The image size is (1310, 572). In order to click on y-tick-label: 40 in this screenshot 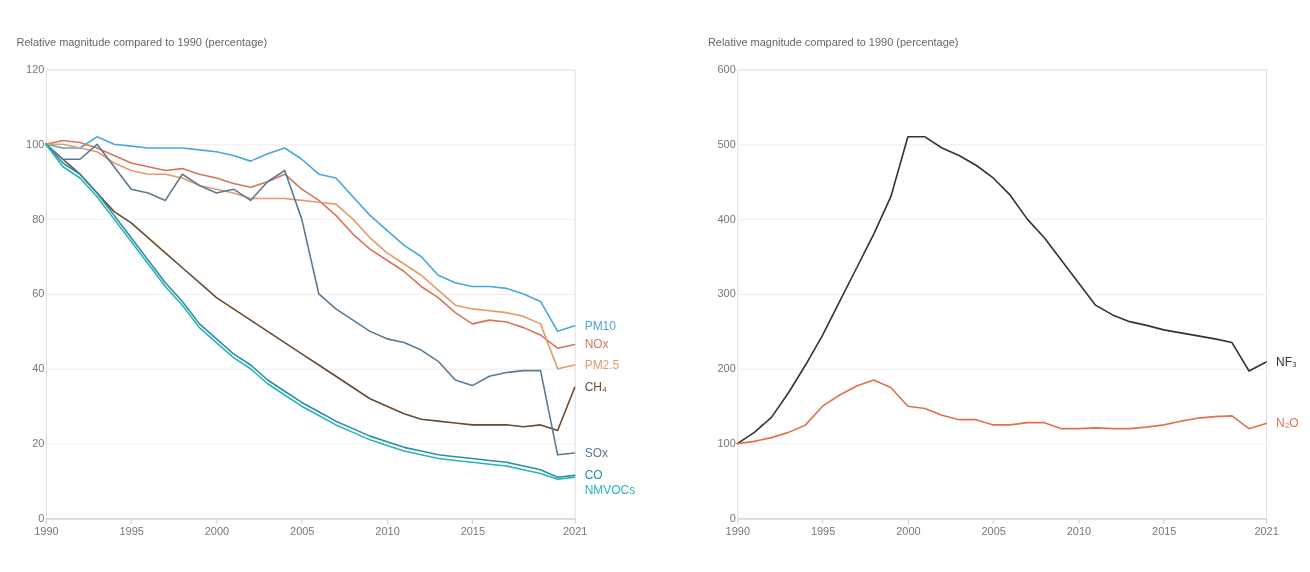, I will do `click(38, 368)`.